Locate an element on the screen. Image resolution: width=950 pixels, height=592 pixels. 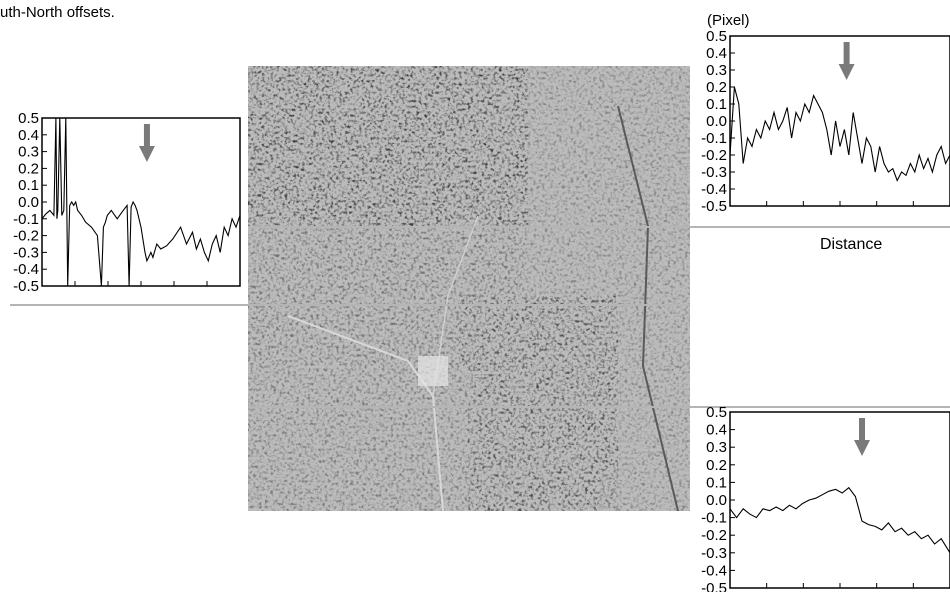
chart-top-right: 0.50.40.30.20.10.0-0.1-0.2-0.3-0.4-0.5 is located at coordinates (825, 121).